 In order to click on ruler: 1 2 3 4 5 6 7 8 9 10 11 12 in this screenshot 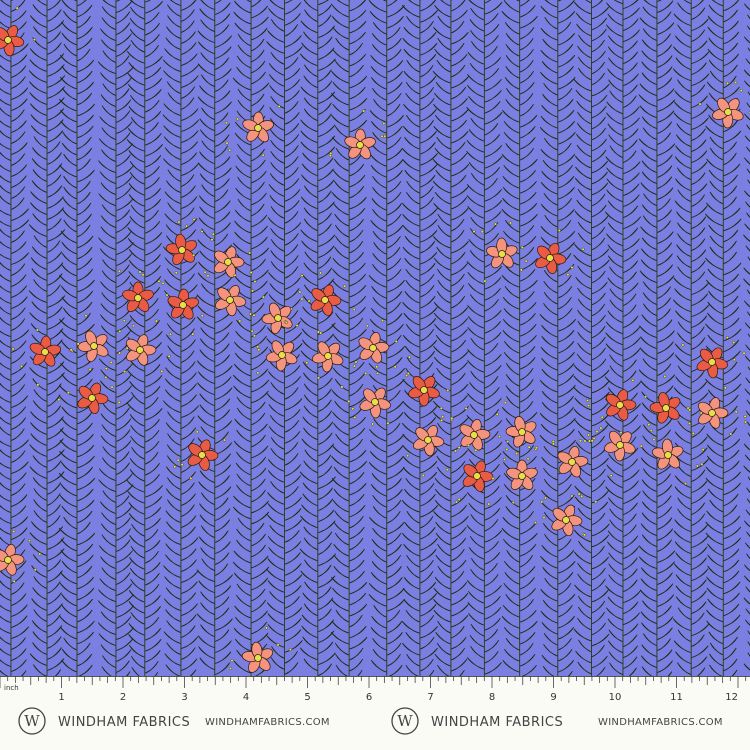, I will do `click(375, 689)`.